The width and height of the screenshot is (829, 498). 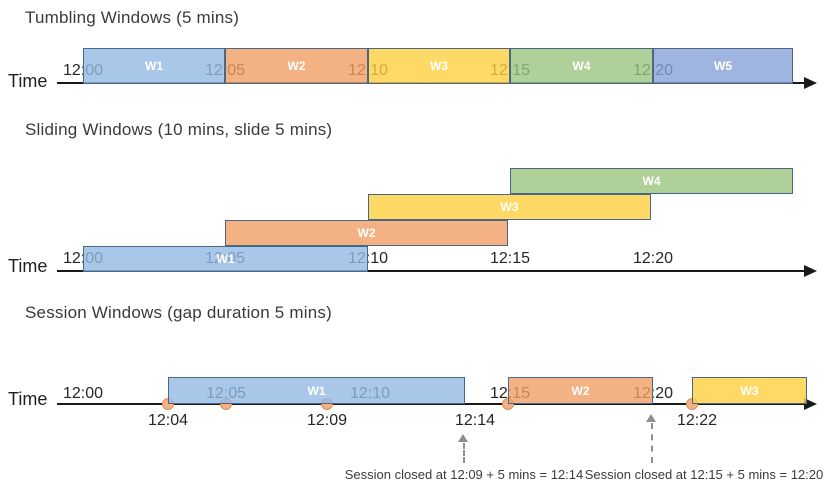 I want to click on tumbling-title: Tumbling Windows (5 mins), so click(x=132, y=17).